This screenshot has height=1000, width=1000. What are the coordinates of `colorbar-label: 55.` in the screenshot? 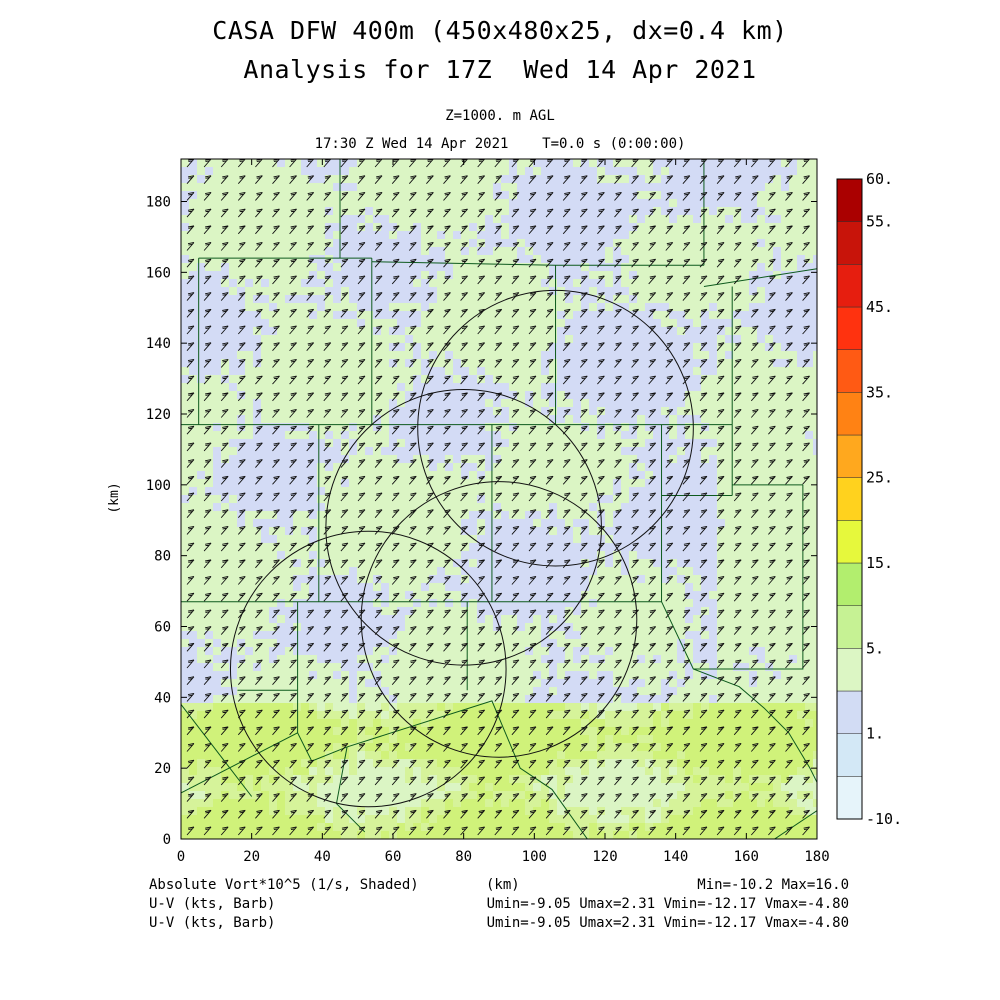 It's located at (879, 222).